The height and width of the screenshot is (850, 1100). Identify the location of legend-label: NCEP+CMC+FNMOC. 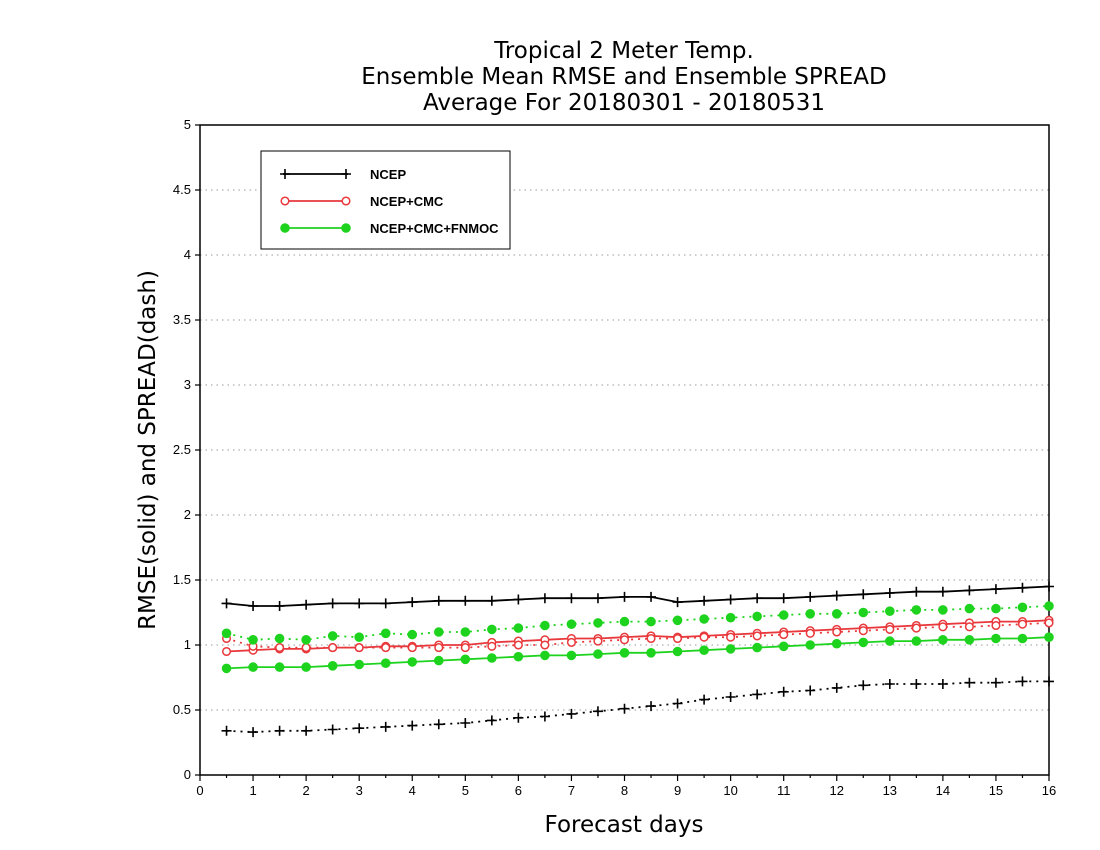
(434, 228).